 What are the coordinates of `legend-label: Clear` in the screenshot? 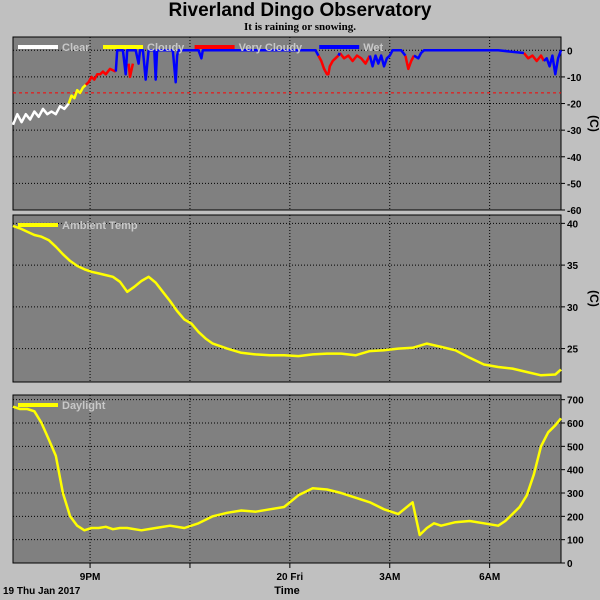 It's located at (76, 48).